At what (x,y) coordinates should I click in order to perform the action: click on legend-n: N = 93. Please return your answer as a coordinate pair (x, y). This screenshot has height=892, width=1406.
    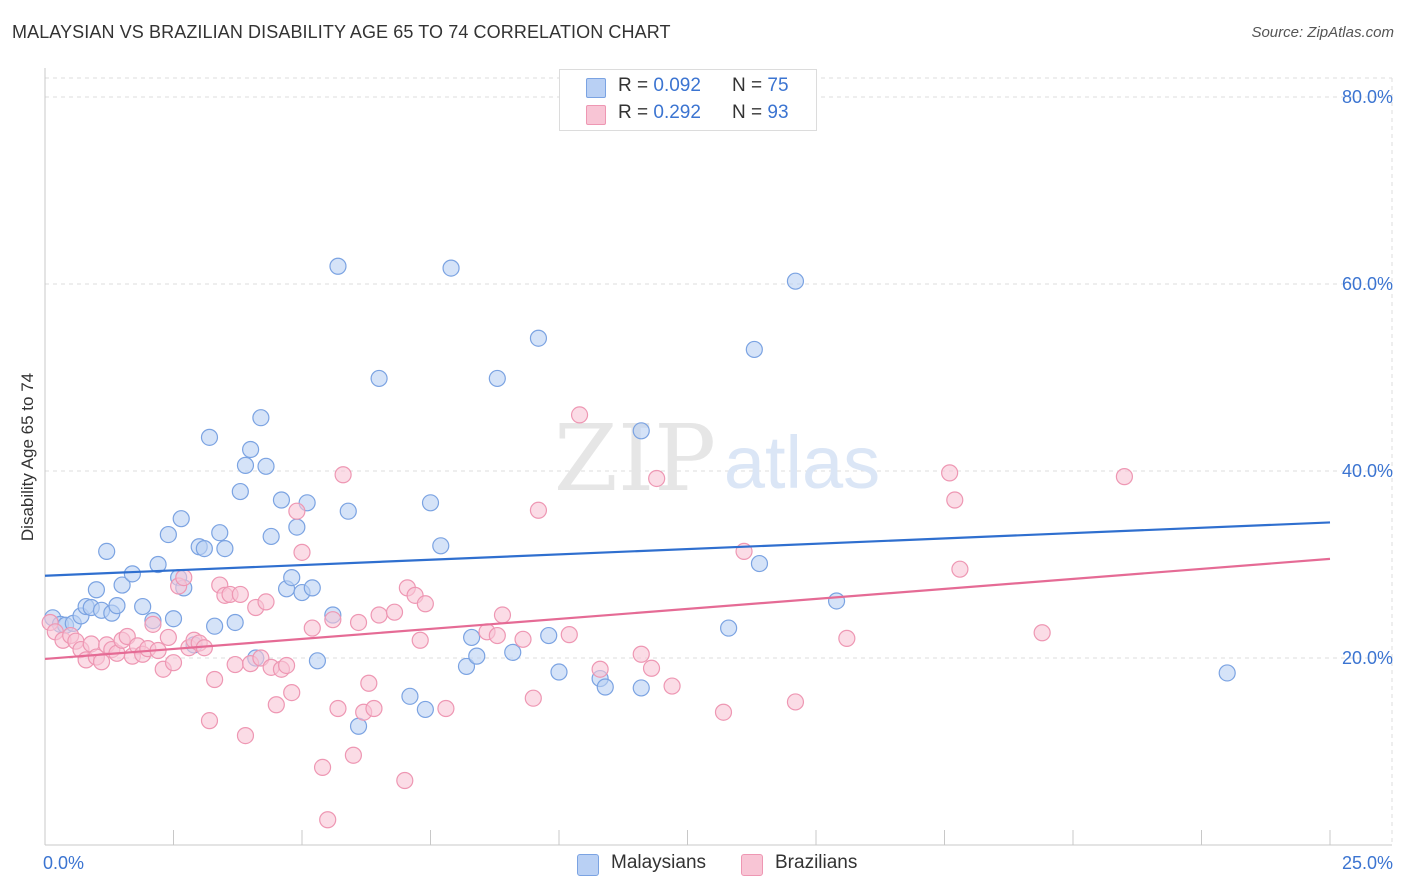
    Looking at the image, I should click on (760, 113).